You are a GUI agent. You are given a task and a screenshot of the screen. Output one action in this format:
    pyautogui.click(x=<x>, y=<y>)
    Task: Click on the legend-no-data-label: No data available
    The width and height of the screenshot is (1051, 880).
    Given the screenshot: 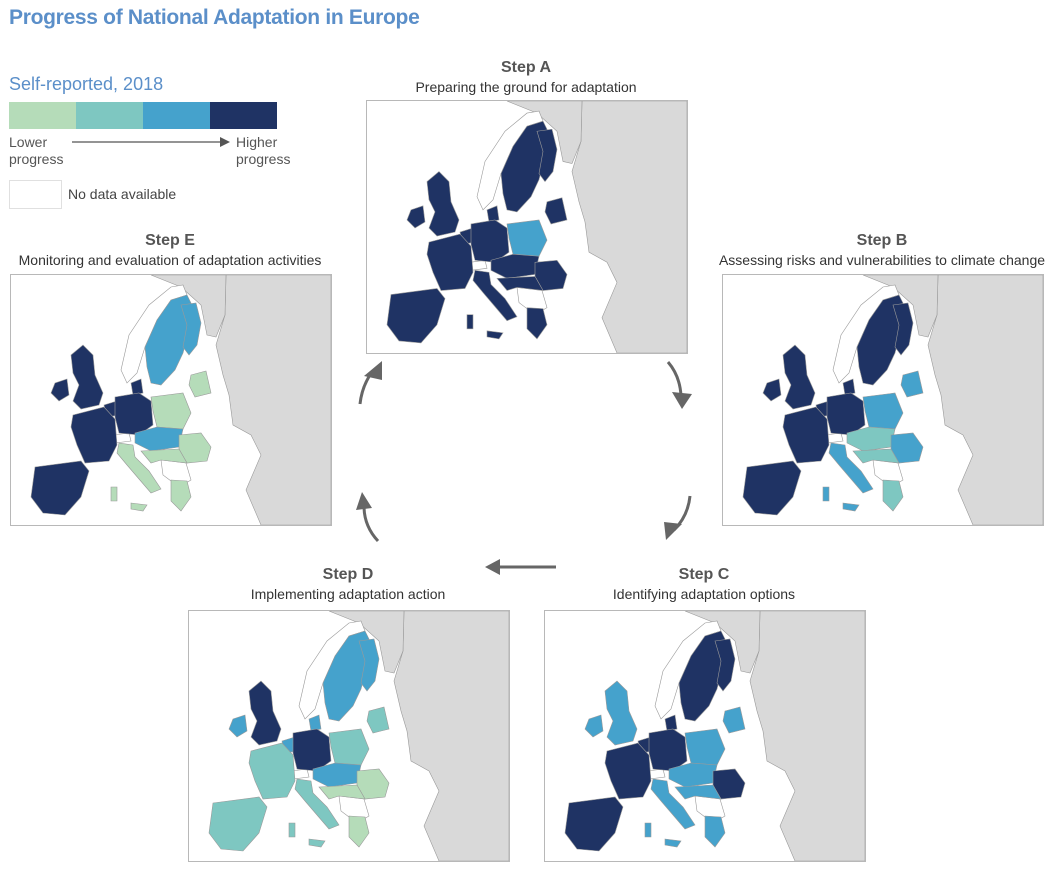 What is the action you would take?
    pyautogui.click(x=122, y=194)
    